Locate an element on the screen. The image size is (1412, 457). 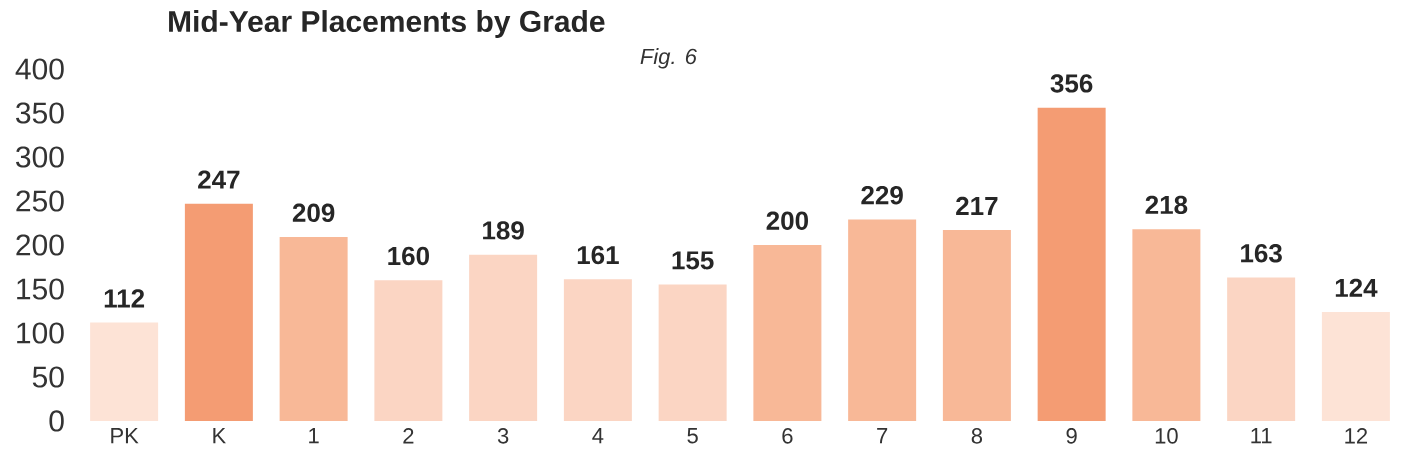
data-label: 163 is located at coordinates (1261, 253).